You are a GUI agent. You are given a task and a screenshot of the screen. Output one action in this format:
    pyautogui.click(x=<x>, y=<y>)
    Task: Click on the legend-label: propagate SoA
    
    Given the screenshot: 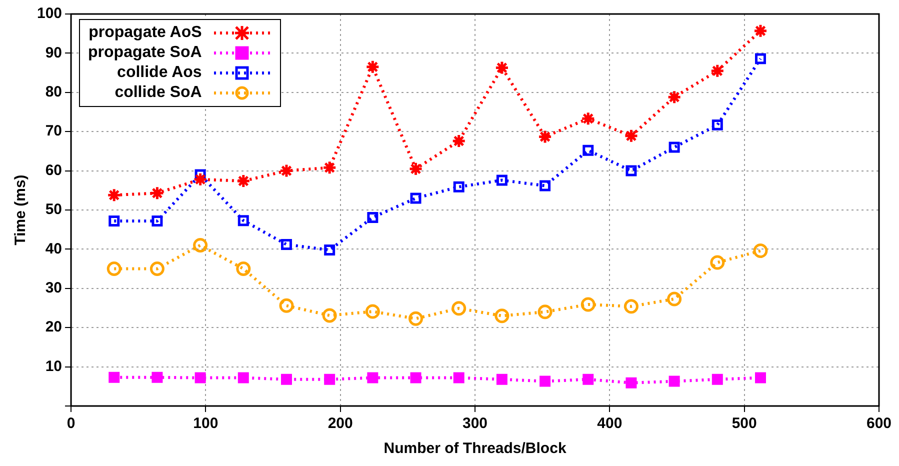 What is the action you would take?
    pyautogui.click(x=145, y=53)
    